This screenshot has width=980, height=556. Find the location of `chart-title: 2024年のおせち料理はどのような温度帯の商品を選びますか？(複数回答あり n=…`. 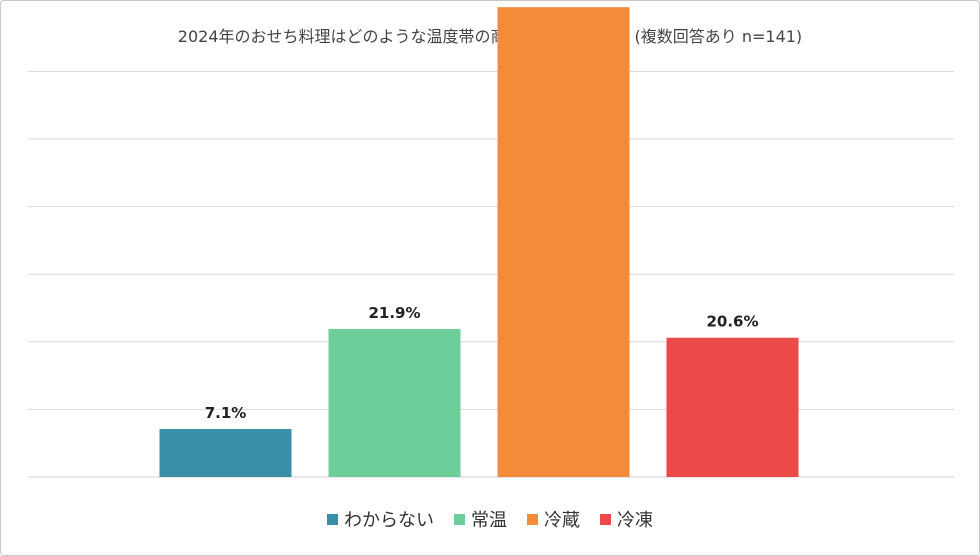

chart-title: 2024年のおせち料理はどのような温度帯の商品を選びますか？(複数回答あり n=… is located at coordinates (490, 36).